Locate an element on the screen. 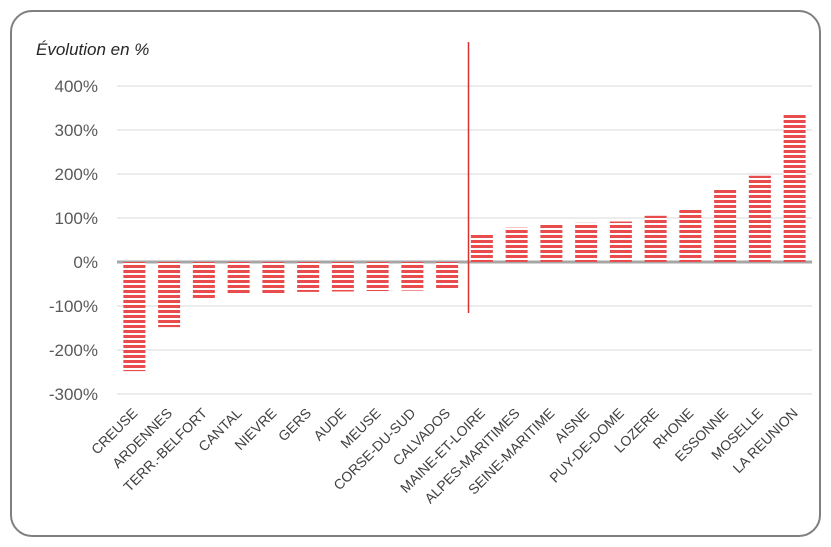 This screenshot has height=547, width=831. x-tick-label: GERS is located at coordinates (294, 424).